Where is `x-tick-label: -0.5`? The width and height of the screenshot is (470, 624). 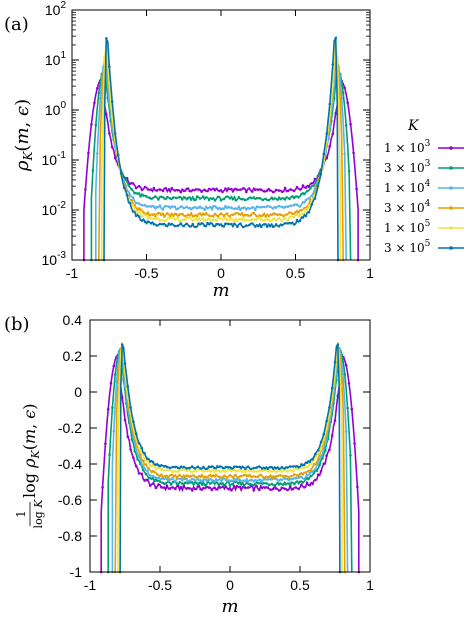
x-tick-label: -0.5 is located at coordinates (160, 585).